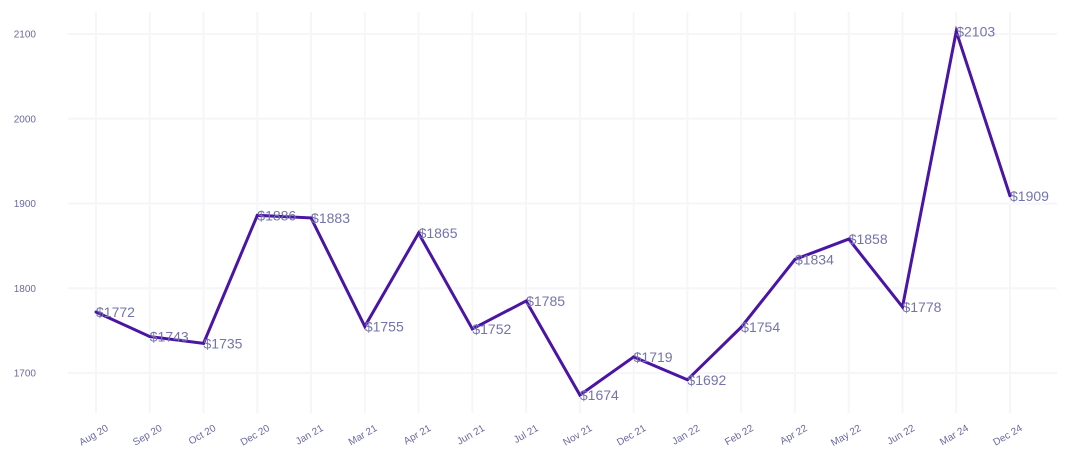  I want to click on y-axis: 1700 1800 1900 2000 2100, so click(25, 205).